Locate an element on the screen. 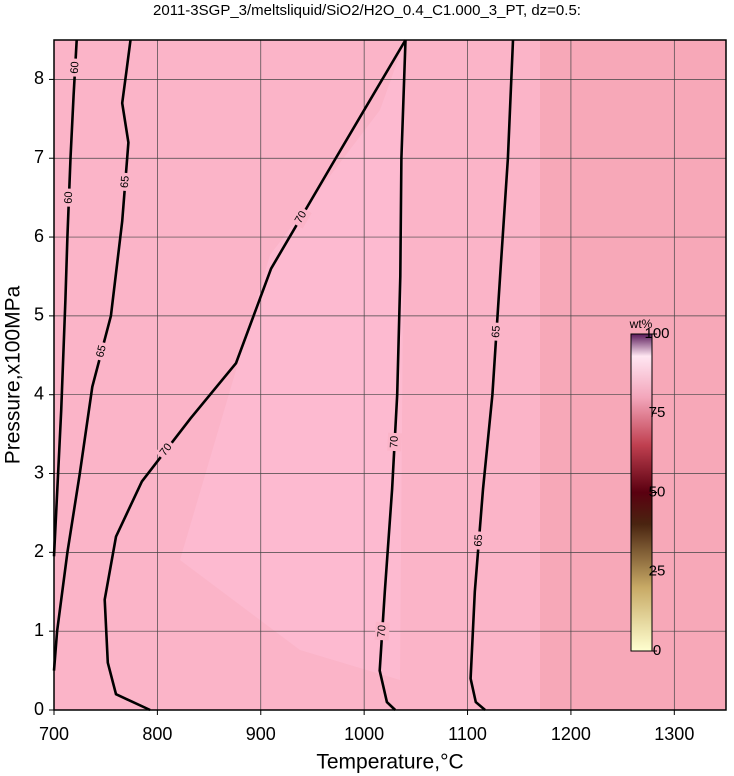  colorbar-tick-label: 75 is located at coordinates (657, 412).